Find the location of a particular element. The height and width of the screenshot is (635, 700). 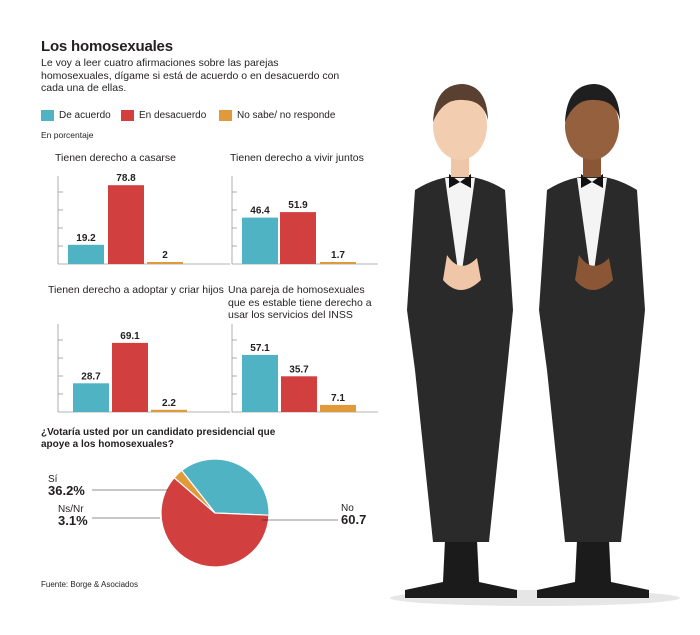

bar-label-nsnr: 2 is located at coordinates (165, 255).